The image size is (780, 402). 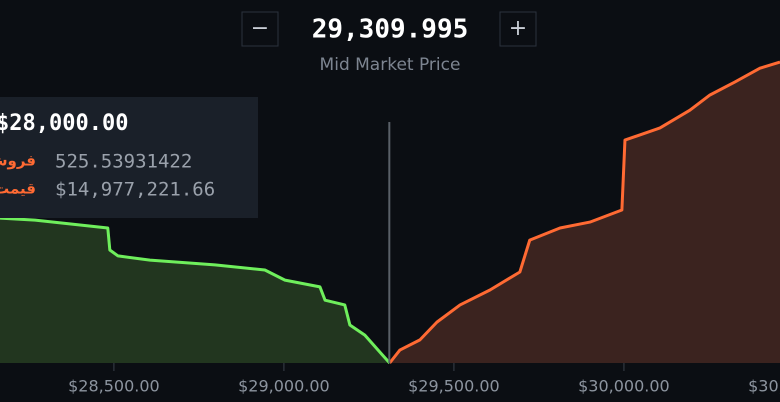 I want to click on tooltip-value: 525.53931422, so click(x=123, y=162).